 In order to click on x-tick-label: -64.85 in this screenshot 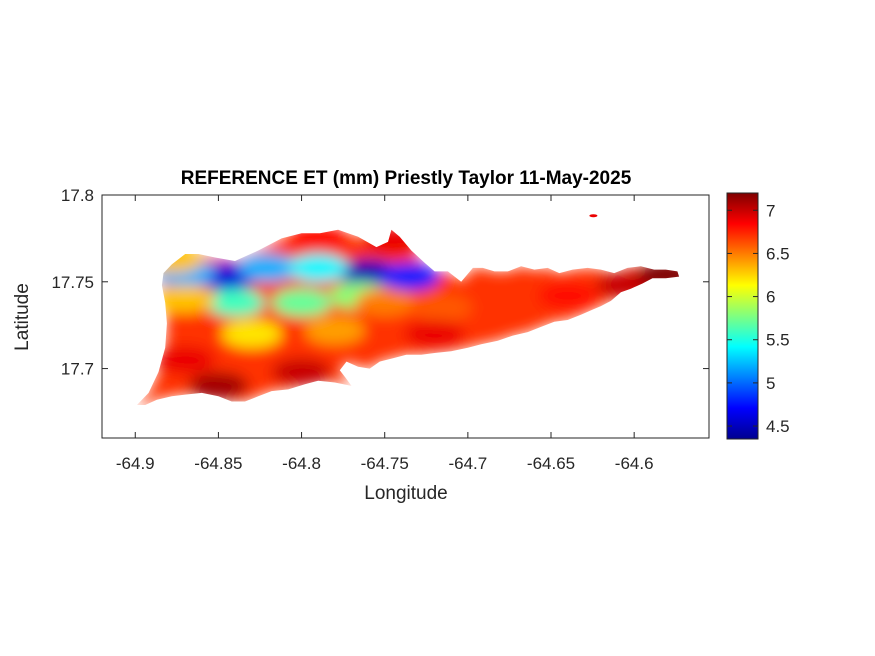, I will do `click(218, 463)`.